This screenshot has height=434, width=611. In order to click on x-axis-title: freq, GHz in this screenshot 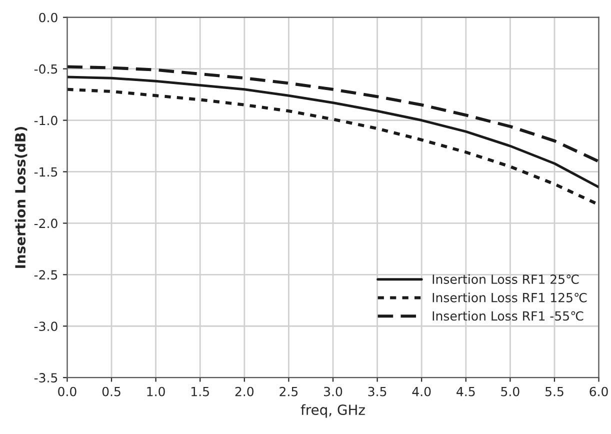, I will do `click(332, 411)`.